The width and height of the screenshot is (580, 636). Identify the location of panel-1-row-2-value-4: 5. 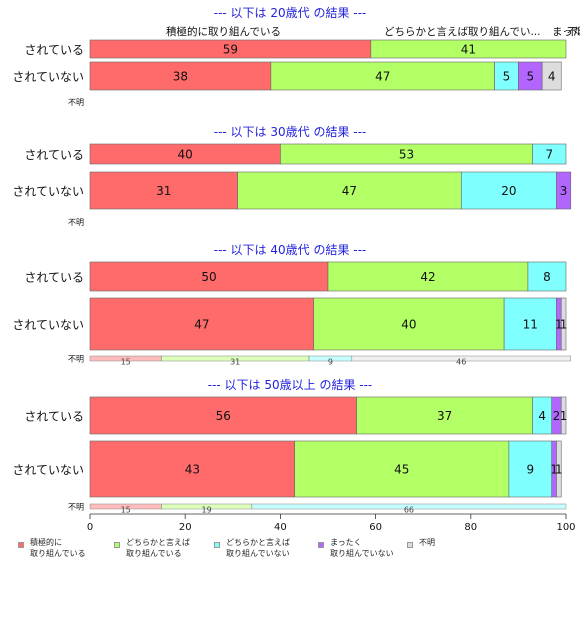
(530, 77).